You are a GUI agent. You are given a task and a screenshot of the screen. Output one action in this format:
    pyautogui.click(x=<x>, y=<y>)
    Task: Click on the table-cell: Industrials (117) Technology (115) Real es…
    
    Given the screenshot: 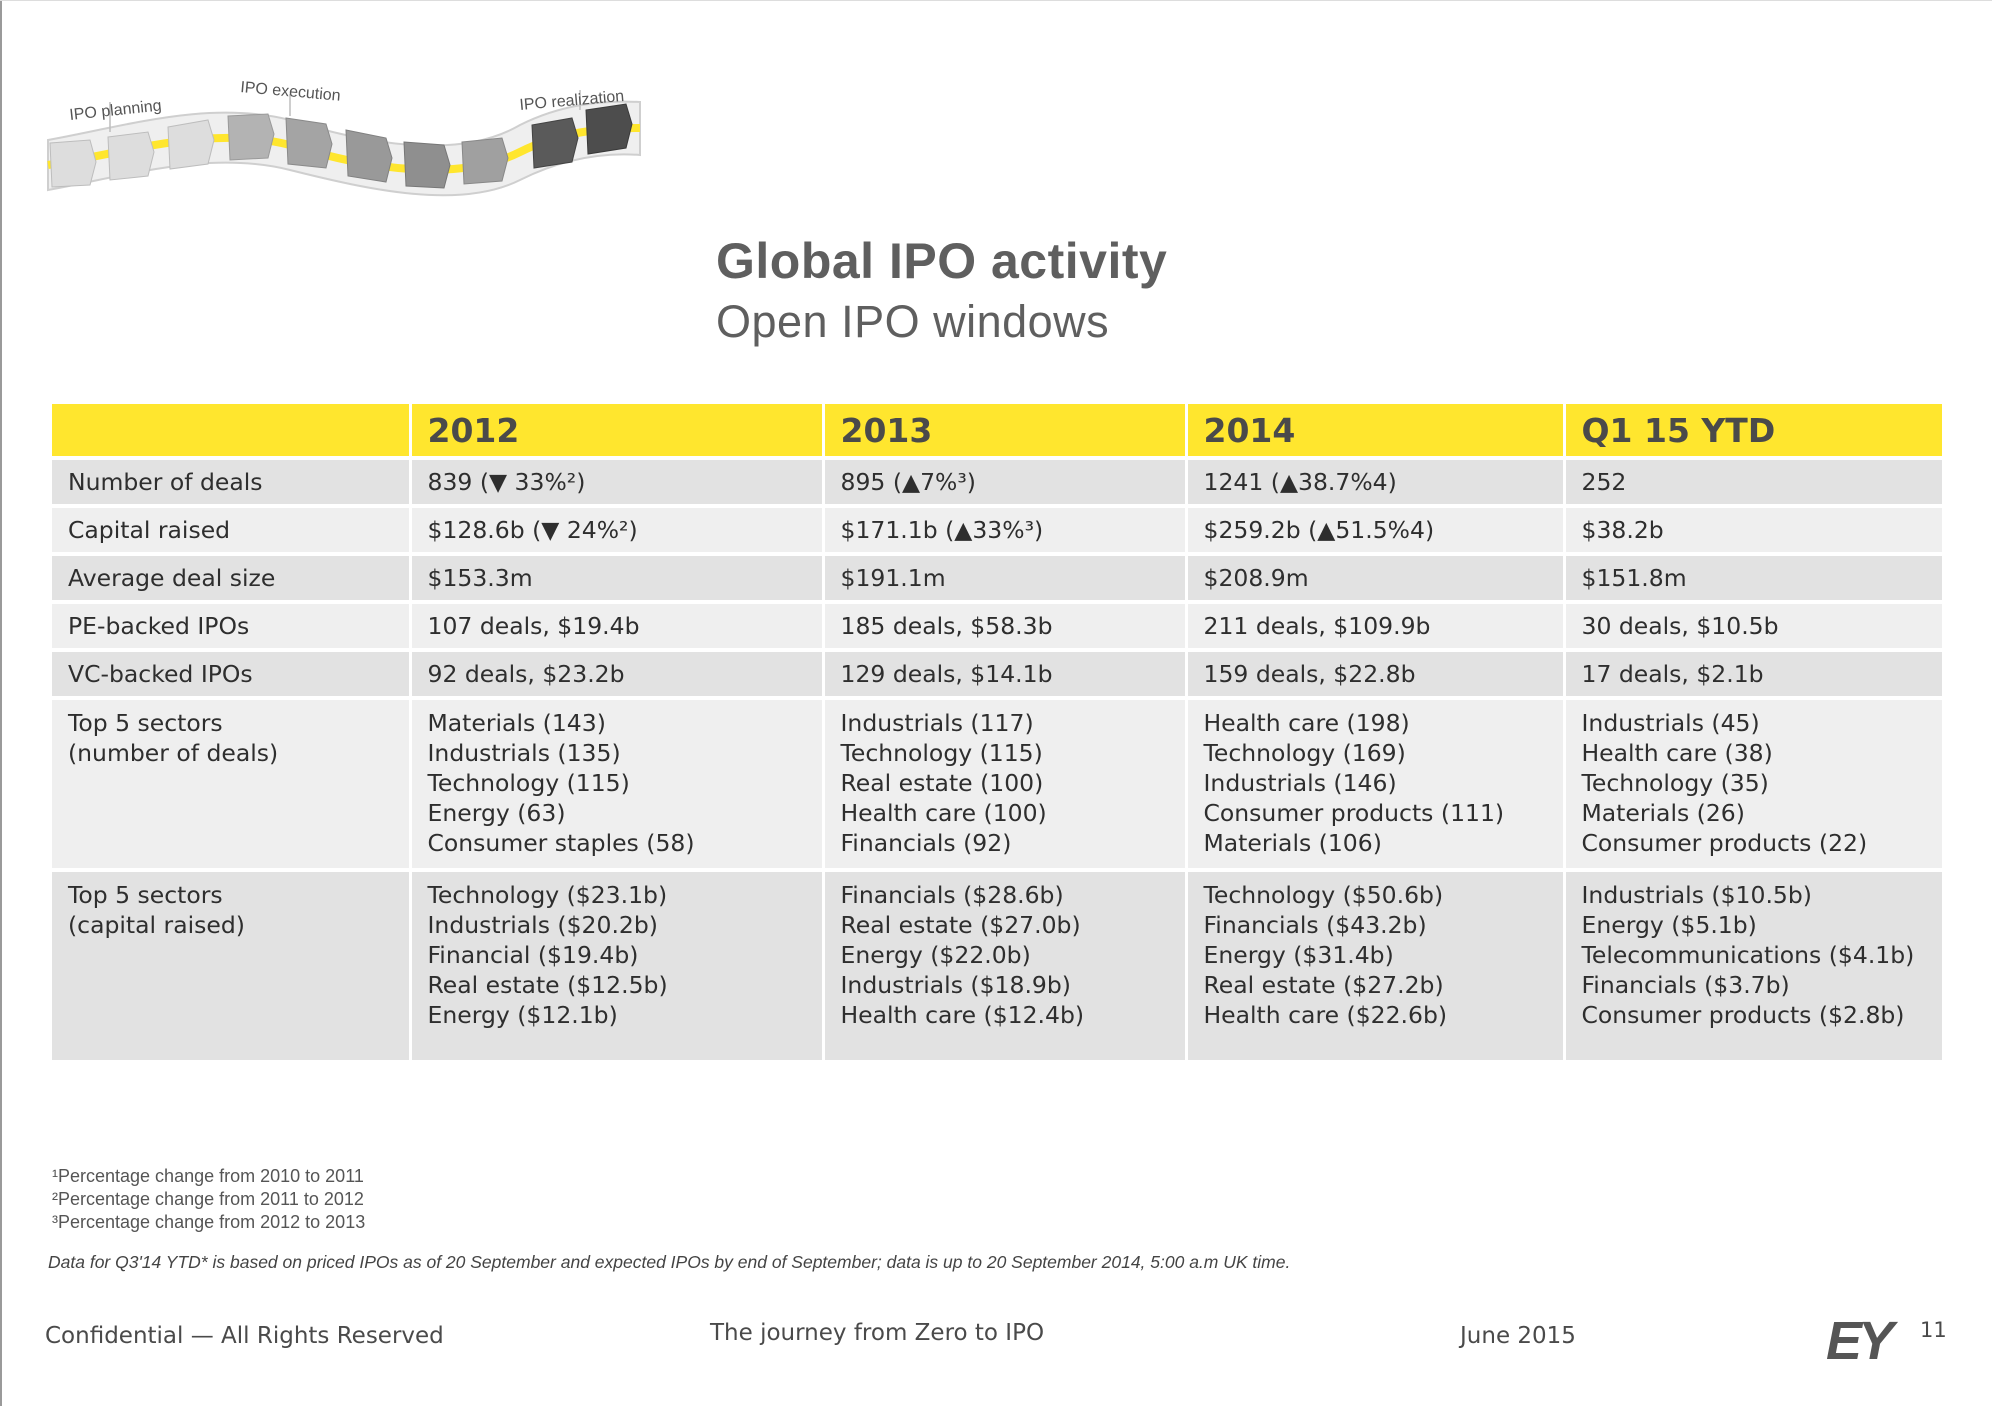 What is the action you would take?
    pyautogui.click(x=1005, y=785)
    